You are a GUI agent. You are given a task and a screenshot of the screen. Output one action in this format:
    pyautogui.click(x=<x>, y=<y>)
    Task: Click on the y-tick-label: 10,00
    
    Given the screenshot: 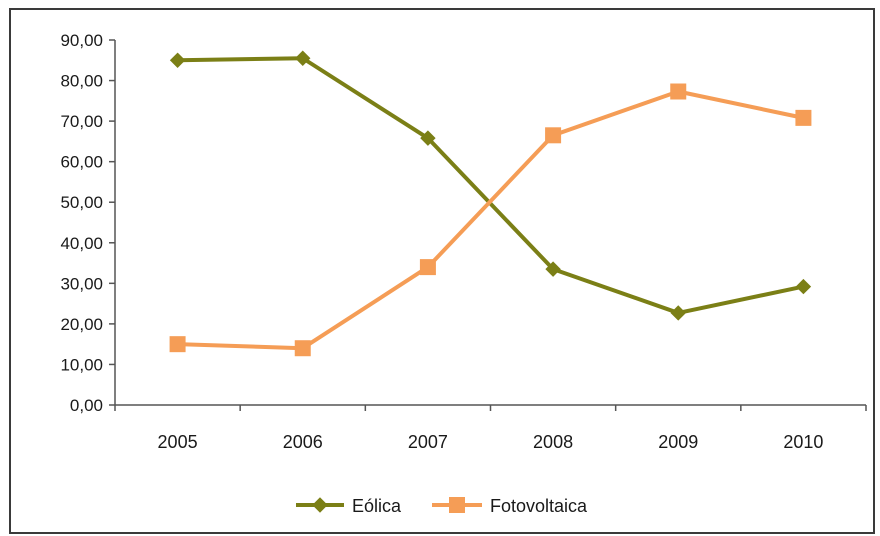 What is the action you would take?
    pyautogui.click(x=81, y=364)
    